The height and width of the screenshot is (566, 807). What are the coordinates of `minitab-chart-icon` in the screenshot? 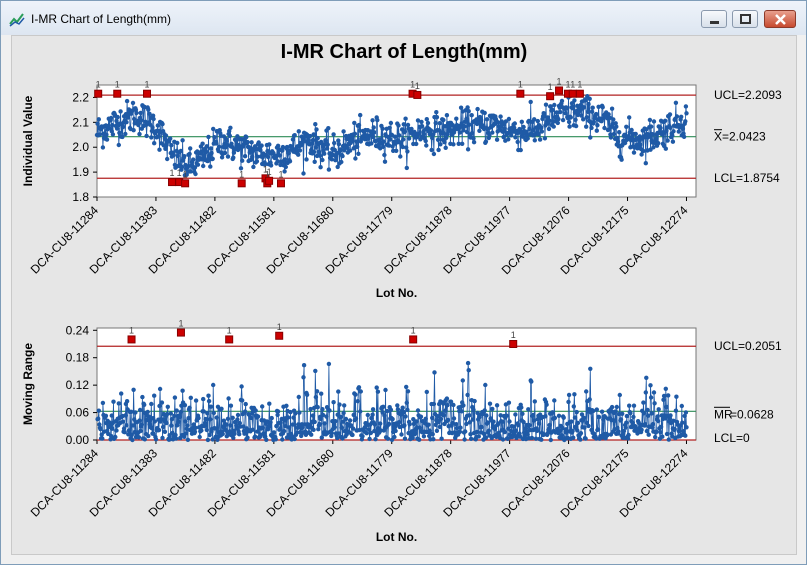 It's located at (17, 20).